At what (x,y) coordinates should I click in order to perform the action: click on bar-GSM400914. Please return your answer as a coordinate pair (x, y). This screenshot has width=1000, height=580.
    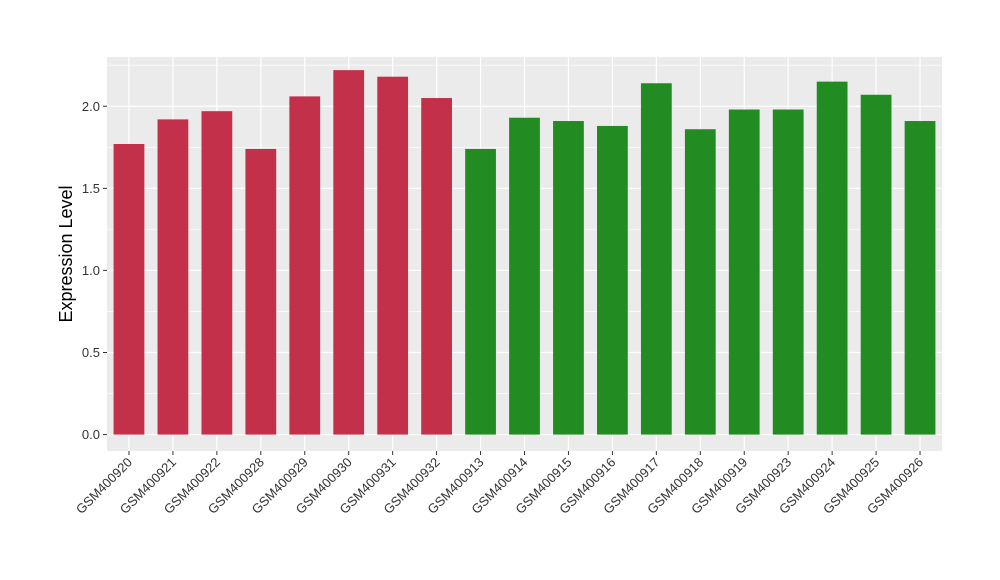
    Looking at the image, I should click on (524, 276).